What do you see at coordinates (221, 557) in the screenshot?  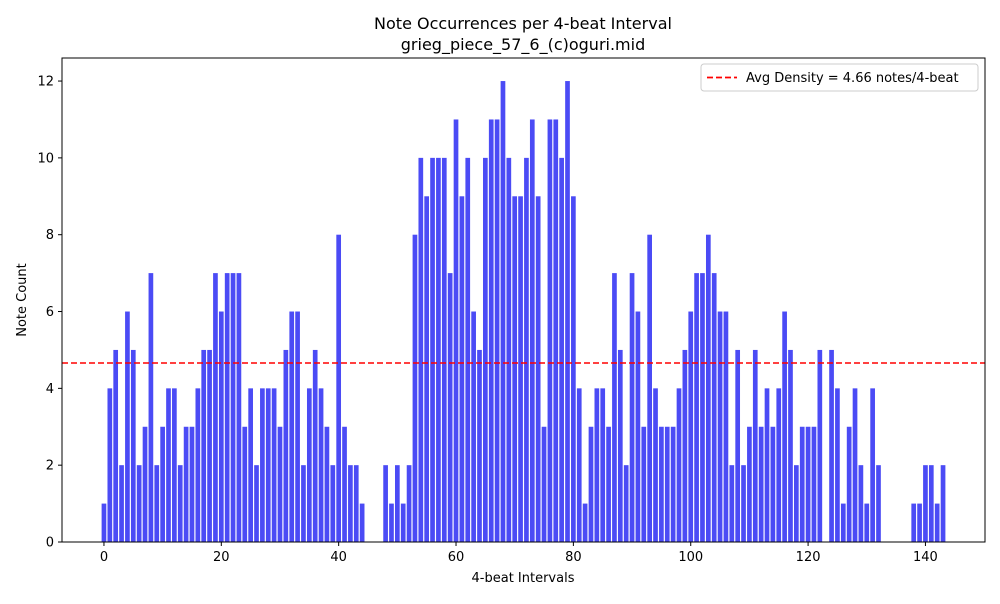 I see `x-tick-label: 20` at bounding box center [221, 557].